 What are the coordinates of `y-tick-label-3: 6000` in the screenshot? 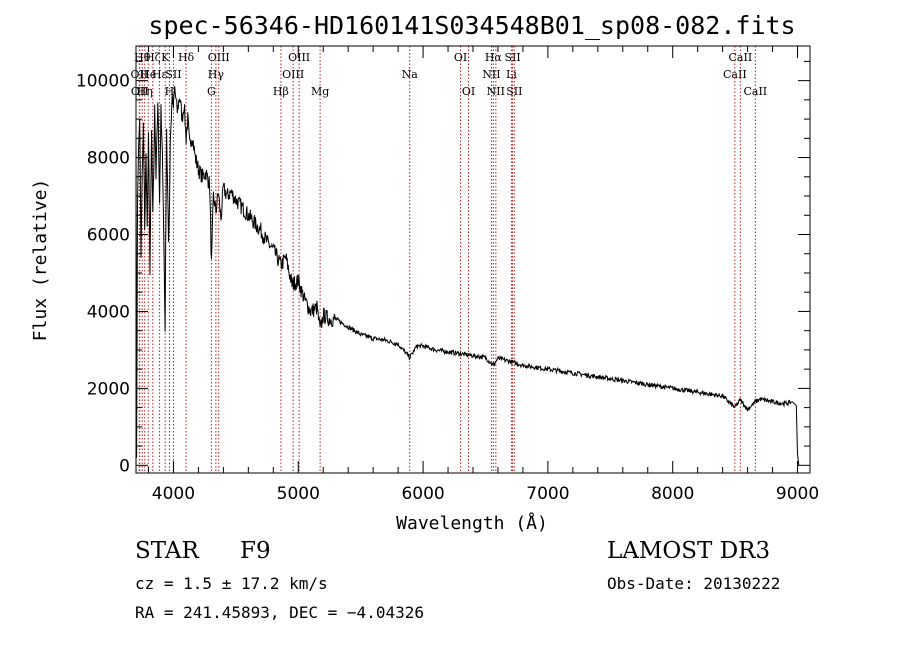 It's located at (108, 235).